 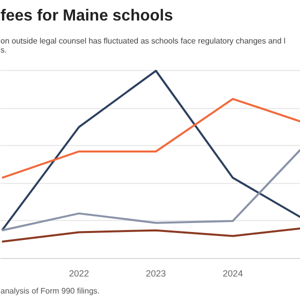 I want to click on x-tick-label: 2022, so click(x=78, y=273).